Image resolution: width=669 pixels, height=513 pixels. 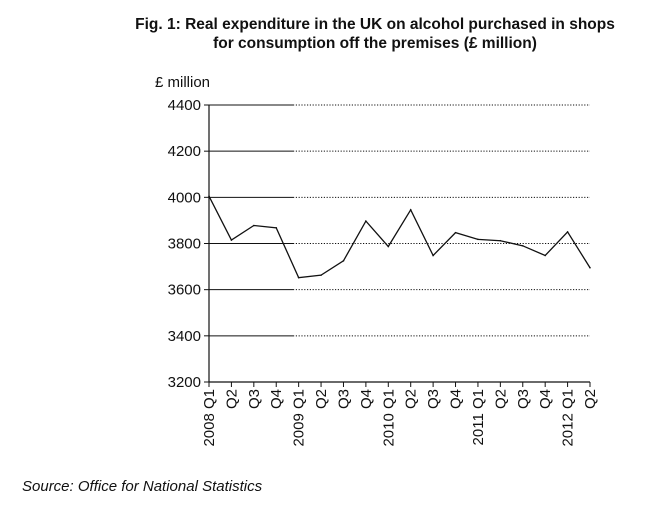 What do you see at coordinates (184, 290) in the screenshot?
I see `y-tick-label: 3600` at bounding box center [184, 290].